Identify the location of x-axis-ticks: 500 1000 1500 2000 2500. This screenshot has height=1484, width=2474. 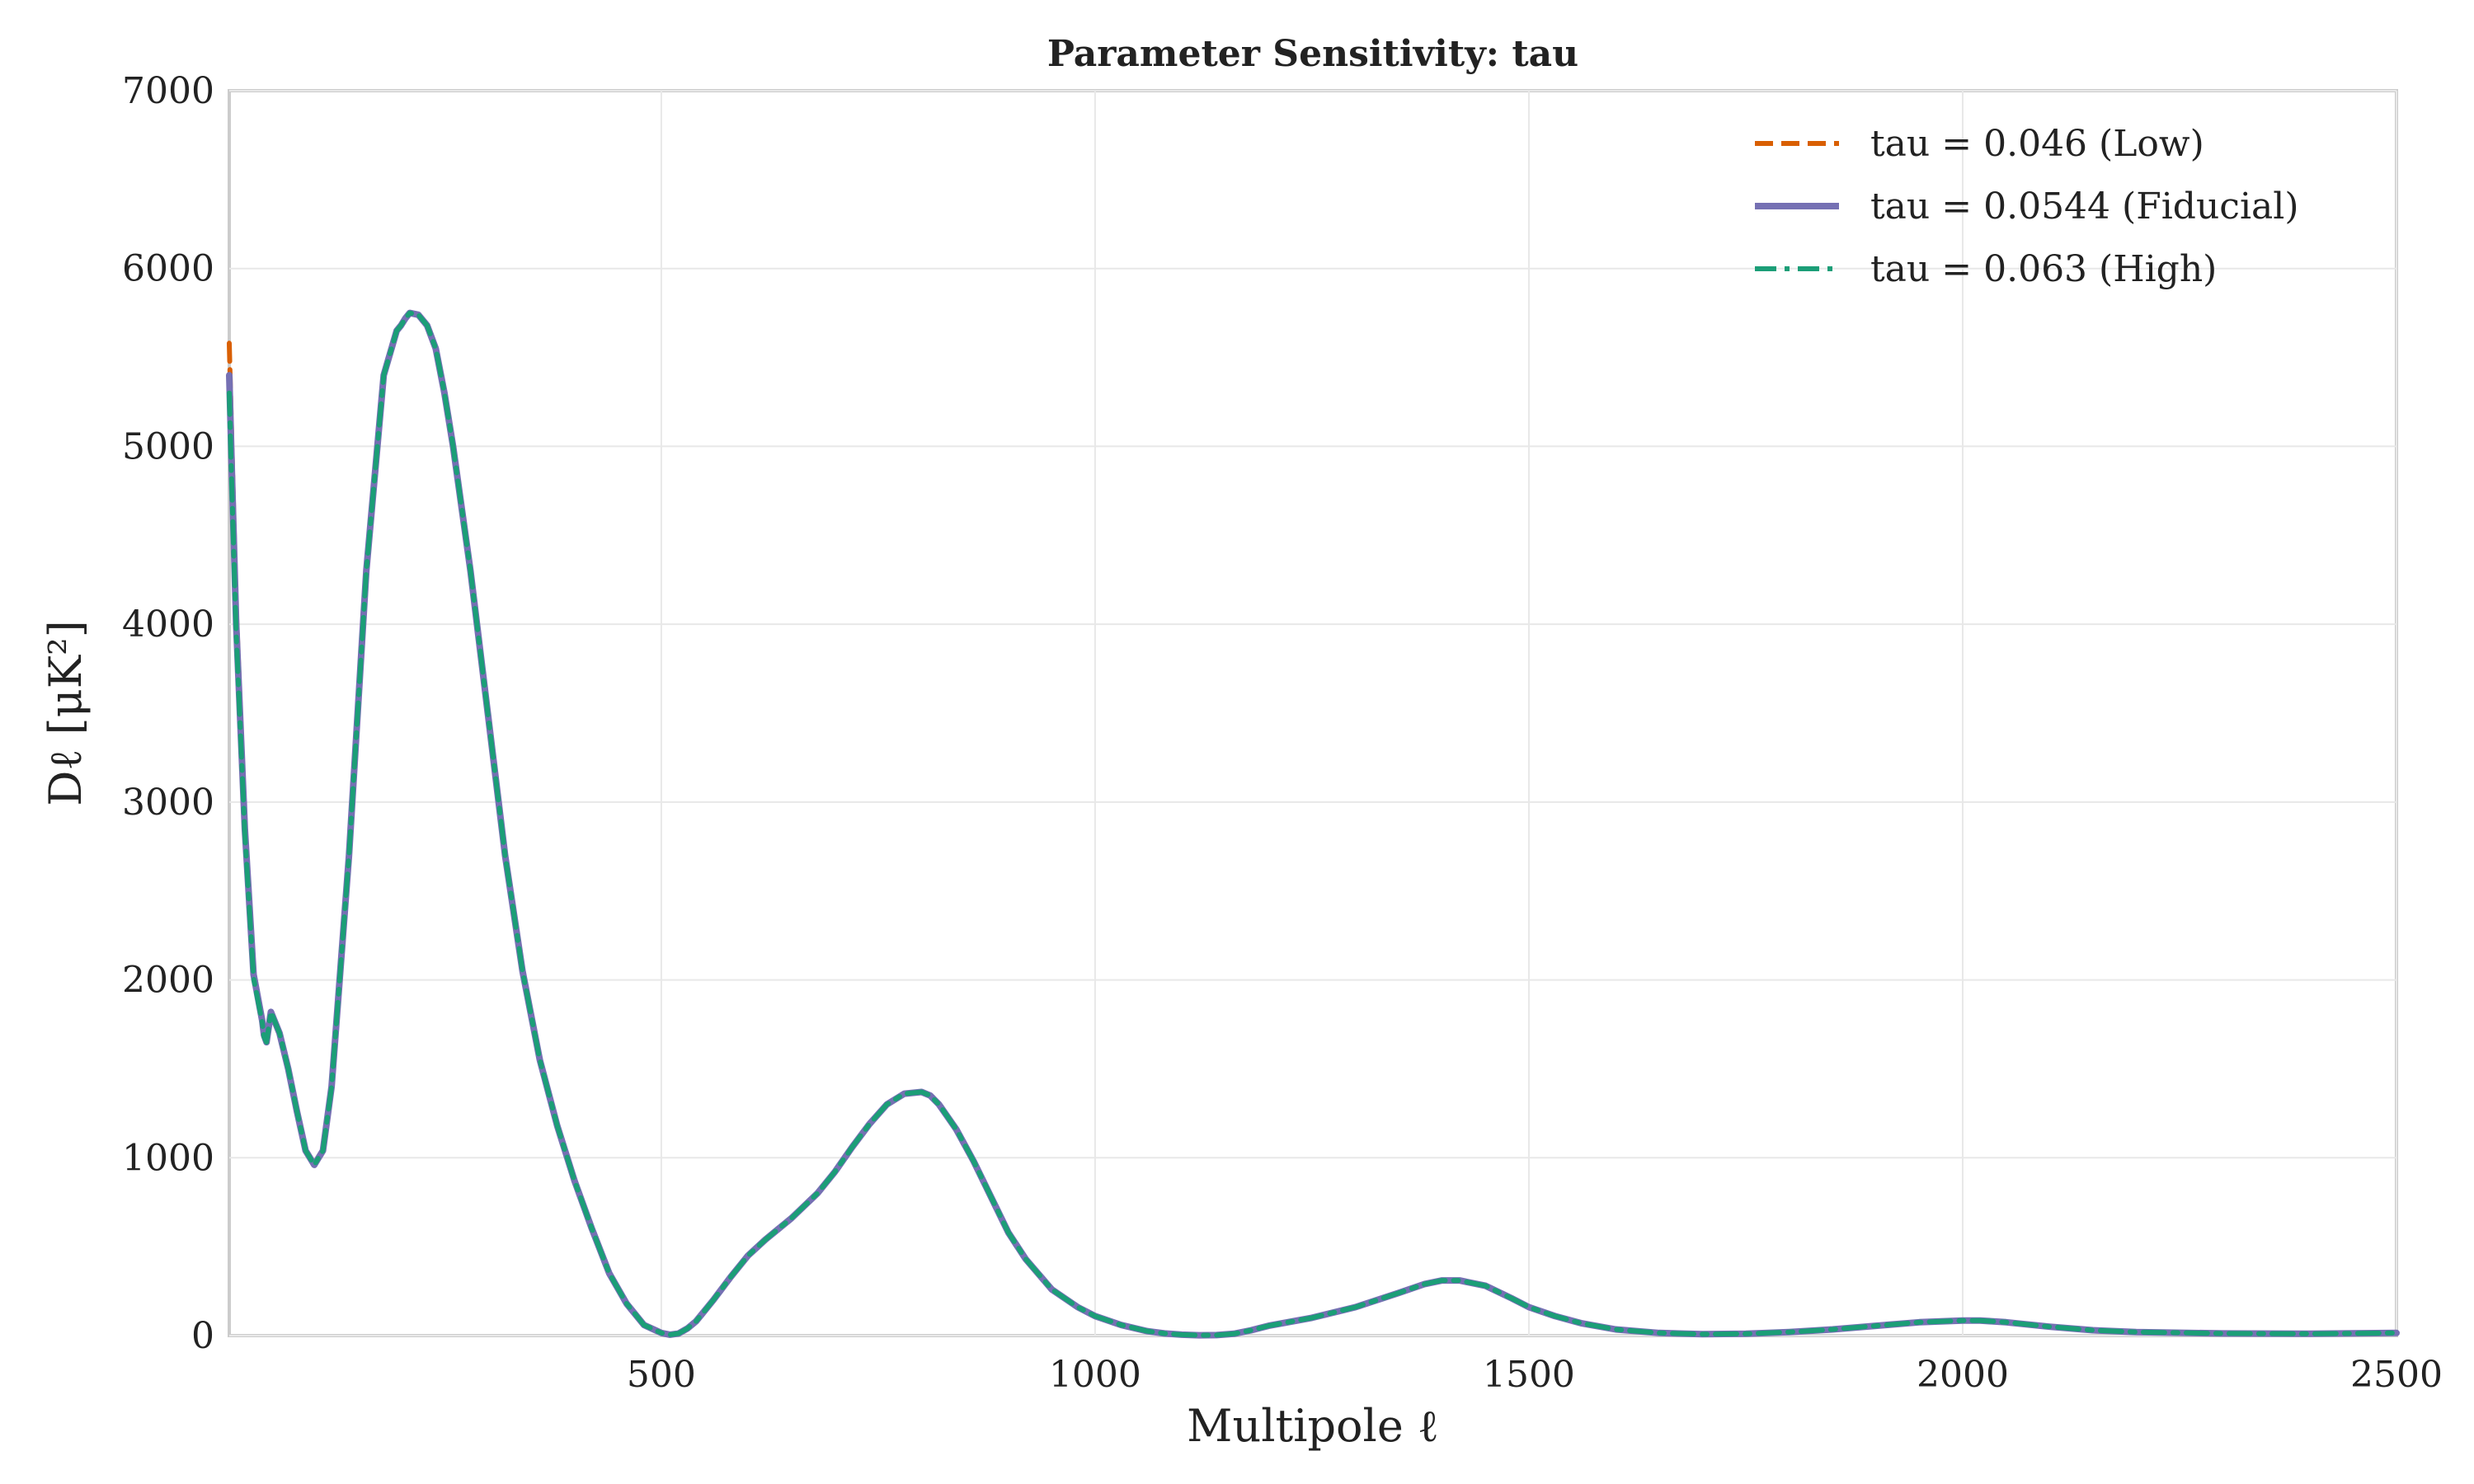
(1535, 1375).